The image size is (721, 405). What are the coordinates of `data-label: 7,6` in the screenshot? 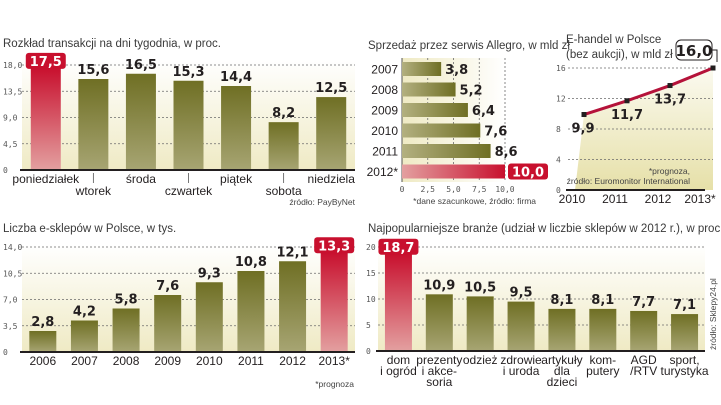 It's located at (495, 132).